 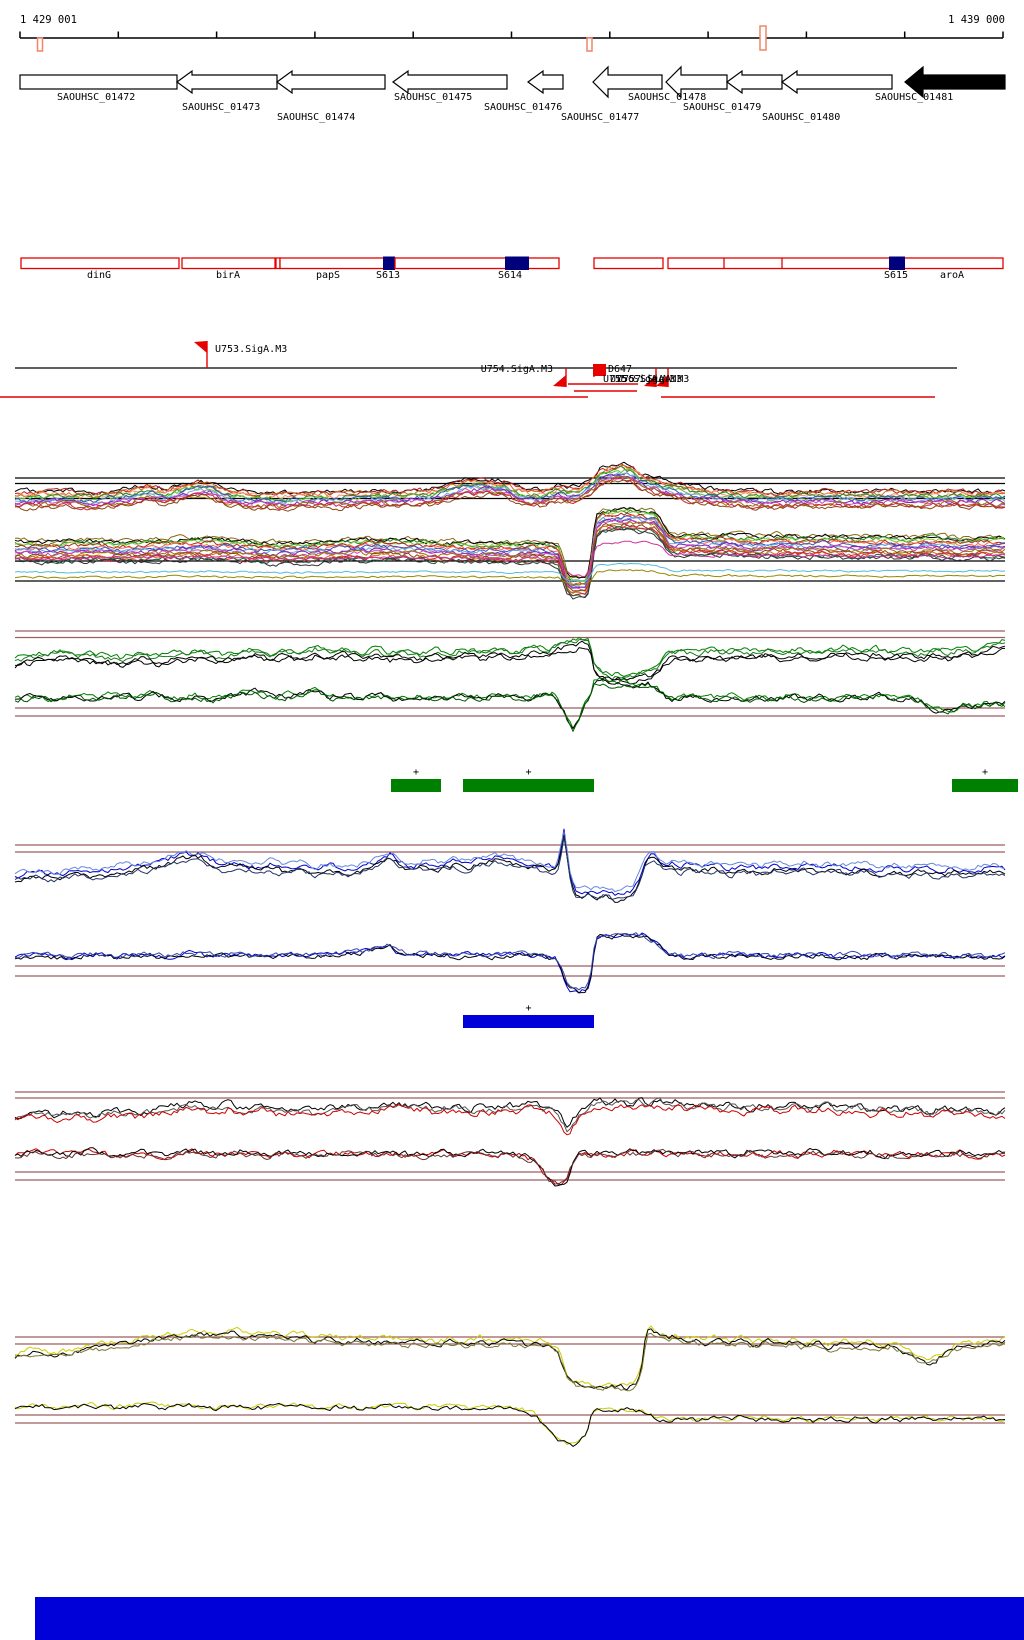 I want to click on gene-label-SAOUHSC_01477: SAOUHSC_01477, so click(x=600, y=117).